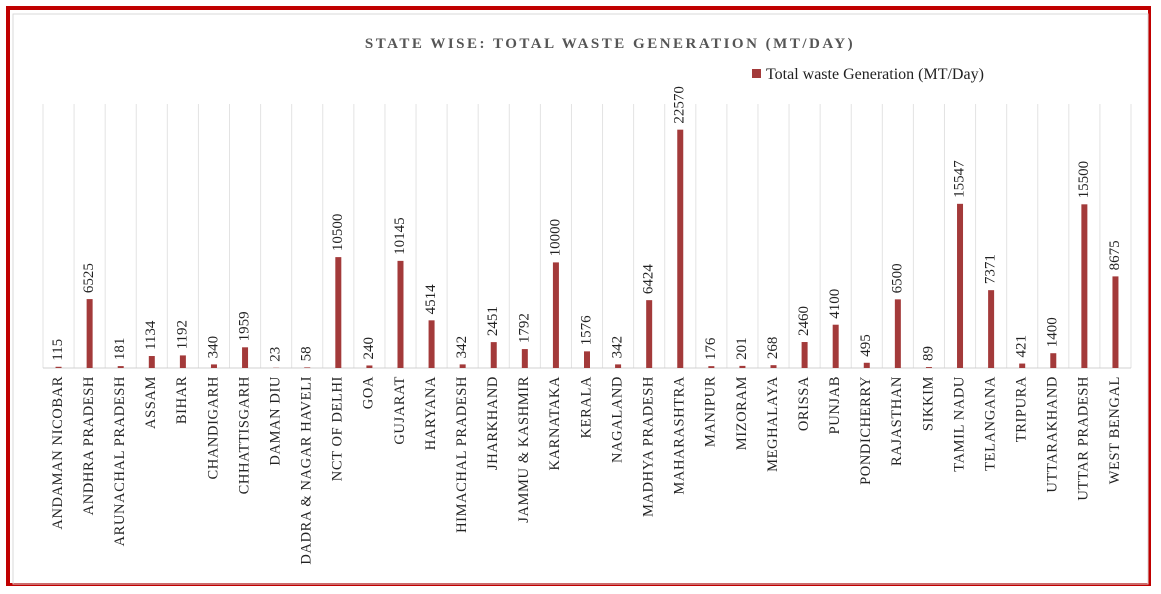 This screenshot has height=594, width=1161. I want to click on value-label: 4100, so click(835, 304).